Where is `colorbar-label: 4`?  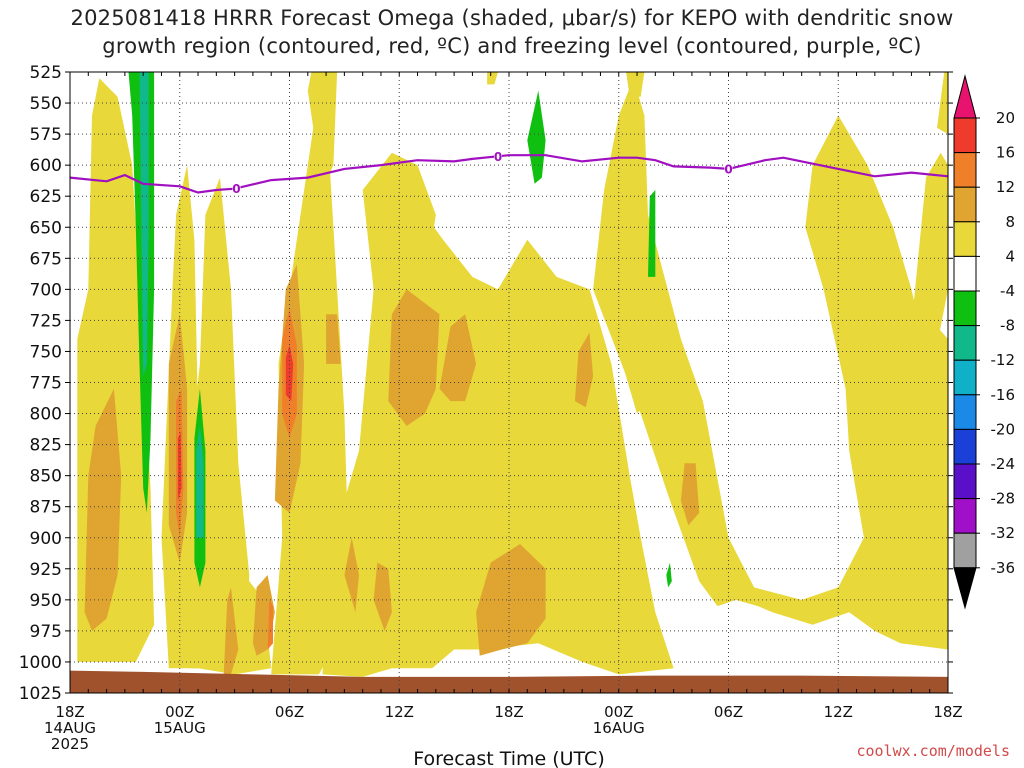 colorbar-label: 4 is located at coordinates (1010, 256).